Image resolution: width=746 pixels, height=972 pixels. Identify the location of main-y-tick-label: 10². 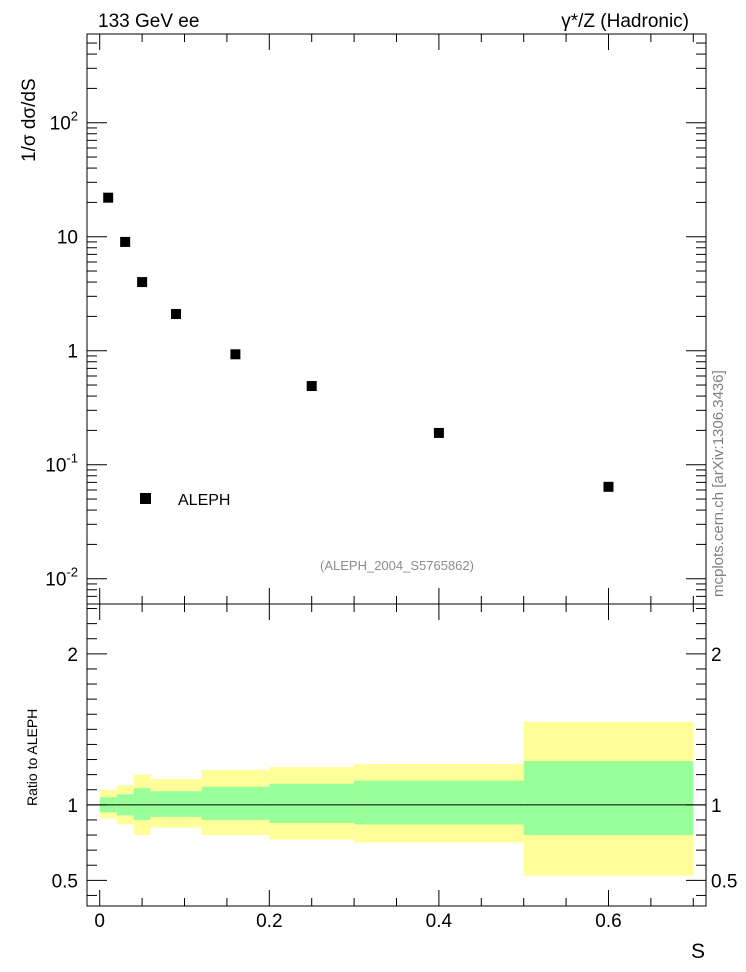
(64, 122).